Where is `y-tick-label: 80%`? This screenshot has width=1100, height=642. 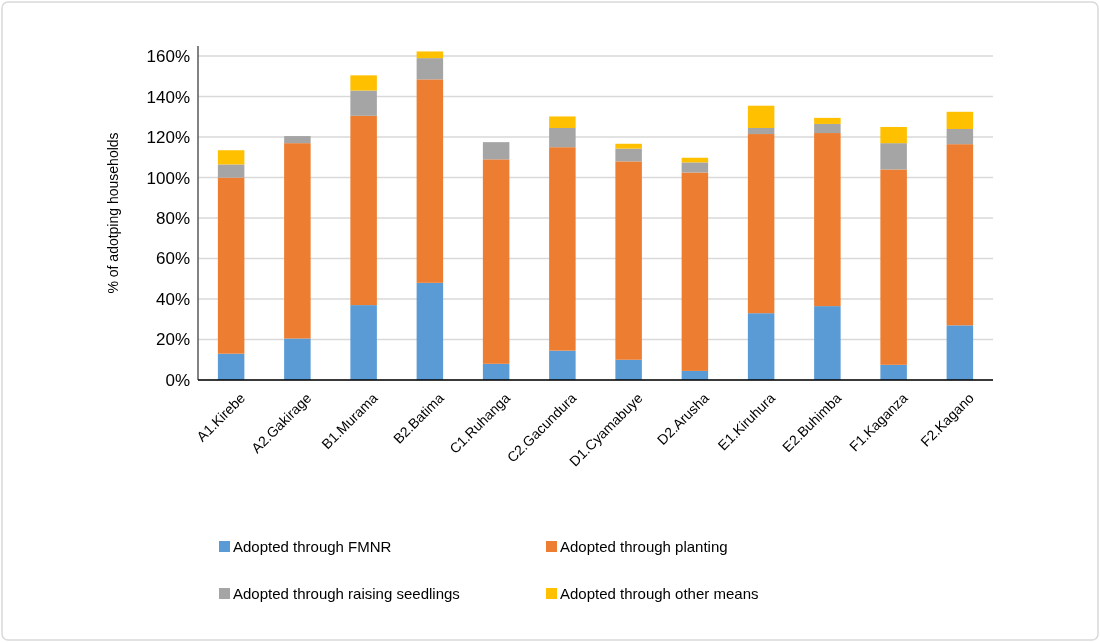 y-tick-label: 80% is located at coordinates (172, 219).